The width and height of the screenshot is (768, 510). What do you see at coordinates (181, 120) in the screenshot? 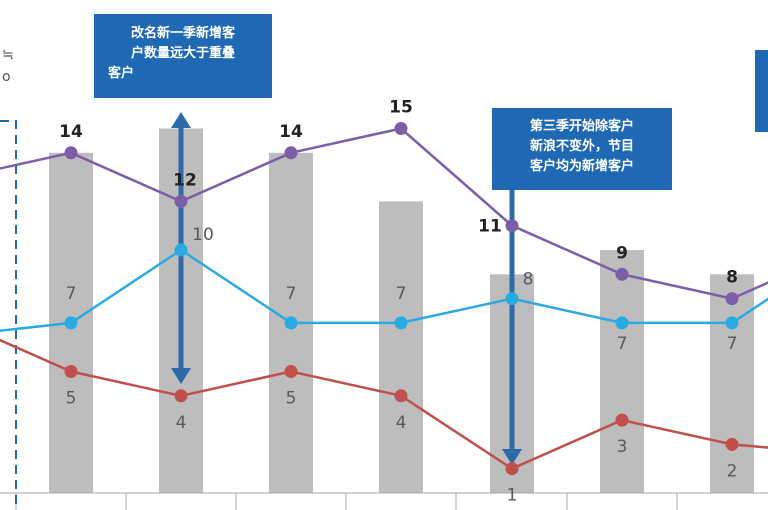
I see `arrow-head-up` at bounding box center [181, 120].